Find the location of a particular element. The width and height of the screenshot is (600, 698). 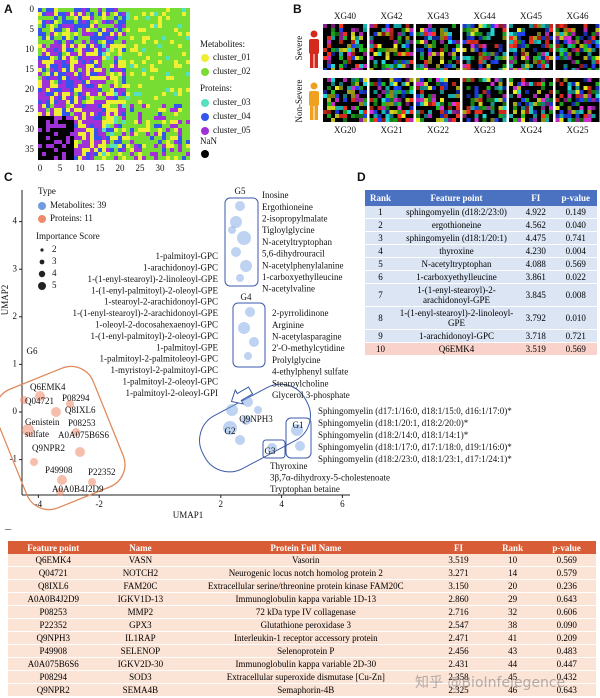

x-tick-label: 2 is located at coordinates (221, 504).